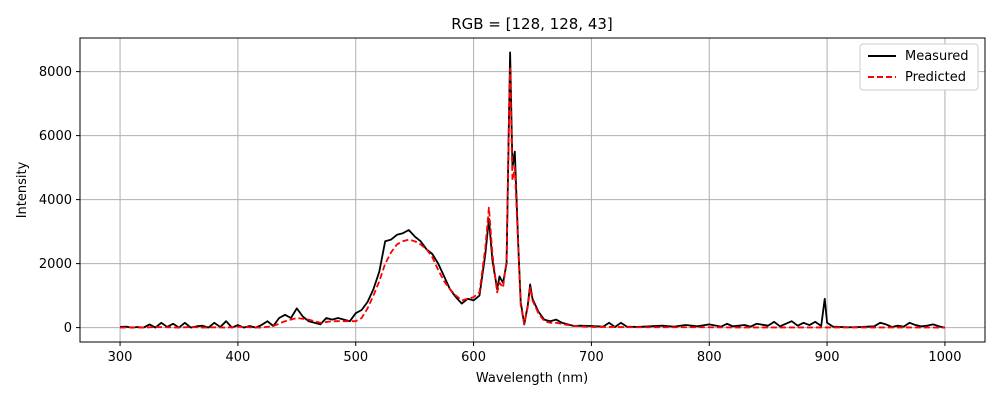 The height and width of the screenshot is (400, 1000). Describe the element at coordinates (120, 357) in the screenshot. I see `x-tick-label: 300` at that location.